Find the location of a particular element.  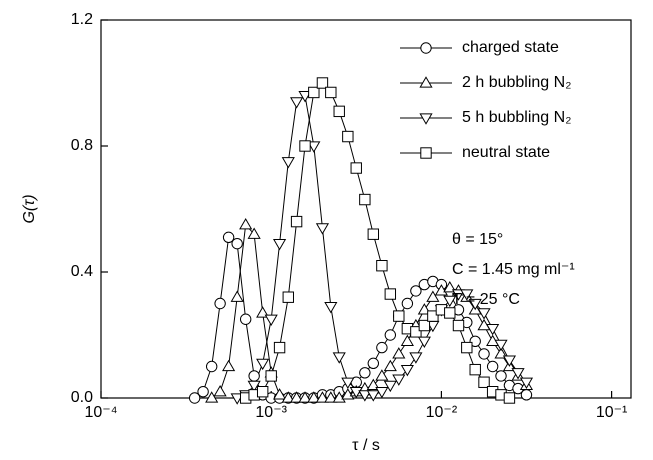

annotation: T = 25 °C is located at coordinates (486, 299).